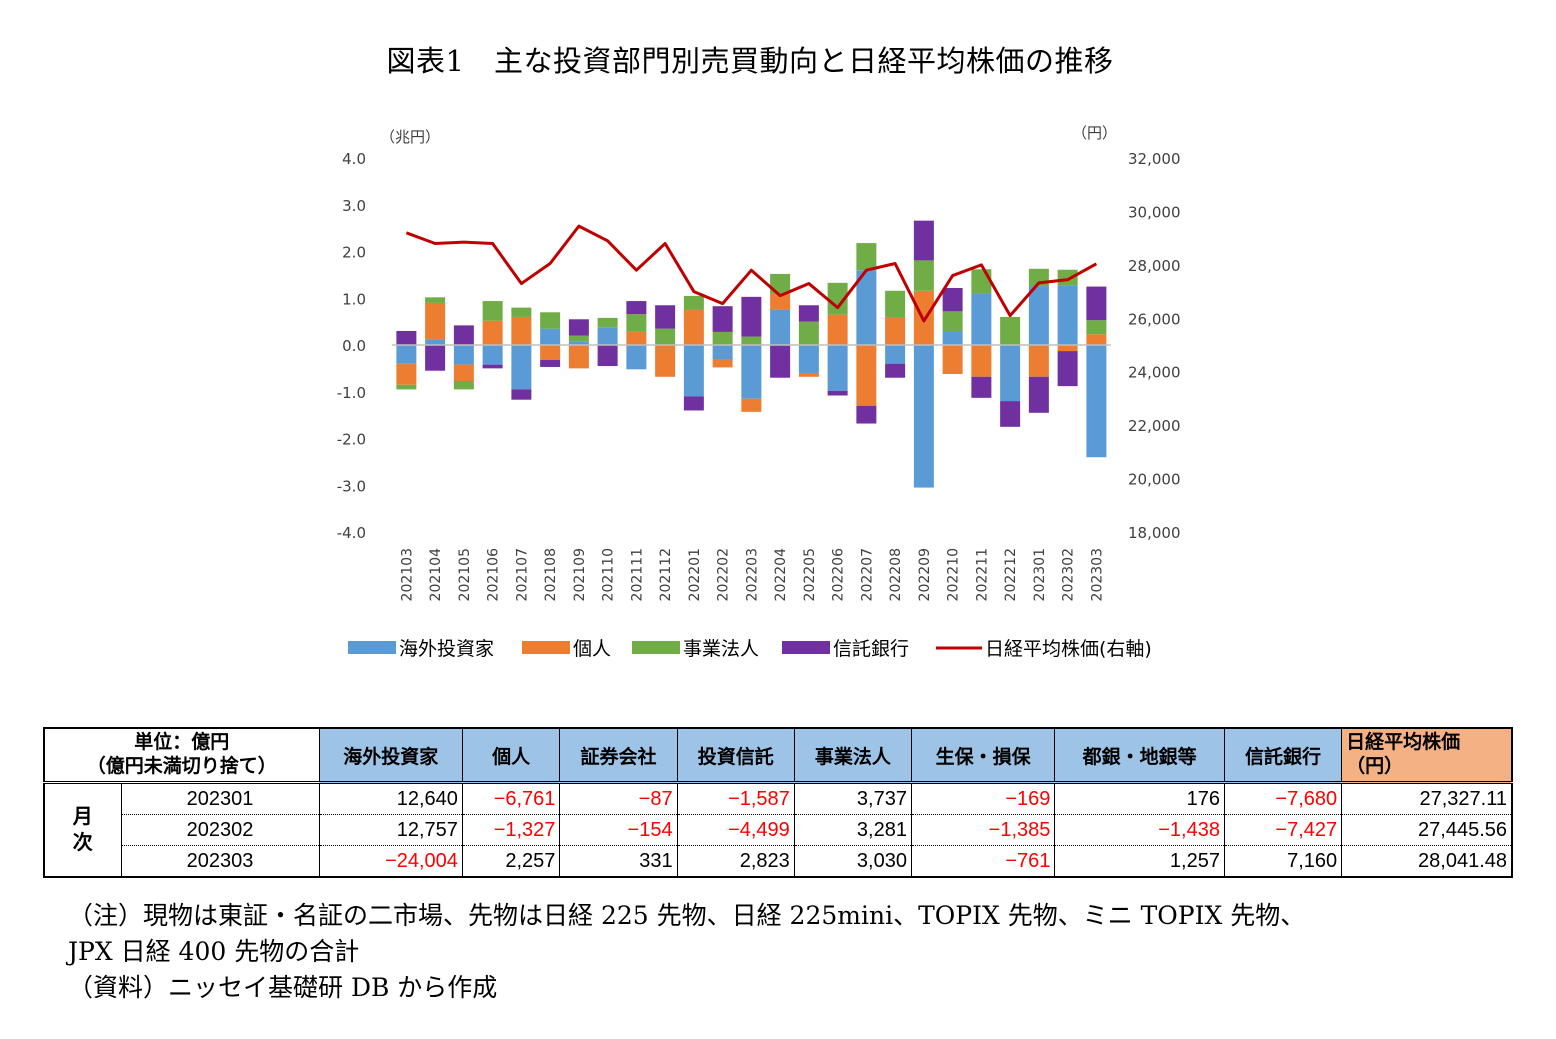 The height and width of the screenshot is (1039, 1556). What do you see at coordinates (1139, 830) in the screenshot?
I see `table-cell: −1,438` at bounding box center [1139, 830].